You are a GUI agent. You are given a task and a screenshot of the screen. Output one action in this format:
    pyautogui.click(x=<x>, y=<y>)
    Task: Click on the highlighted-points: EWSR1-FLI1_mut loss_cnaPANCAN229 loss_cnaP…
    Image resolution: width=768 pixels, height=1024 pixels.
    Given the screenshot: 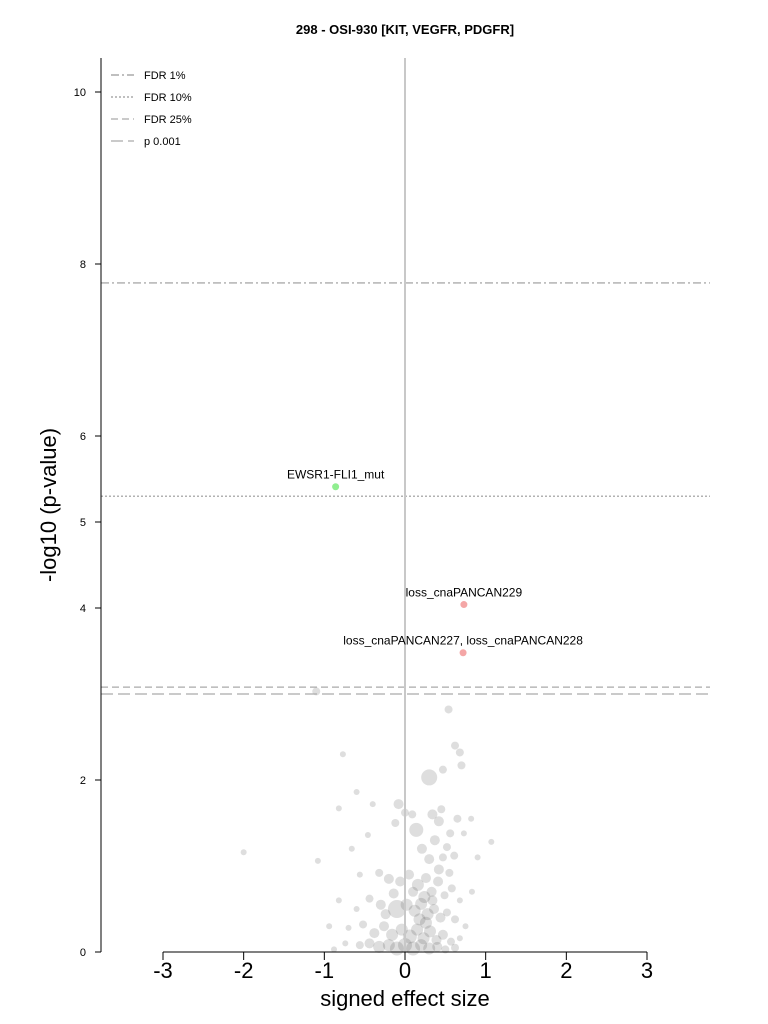 What is the action you would take?
    pyautogui.click(x=435, y=562)
    